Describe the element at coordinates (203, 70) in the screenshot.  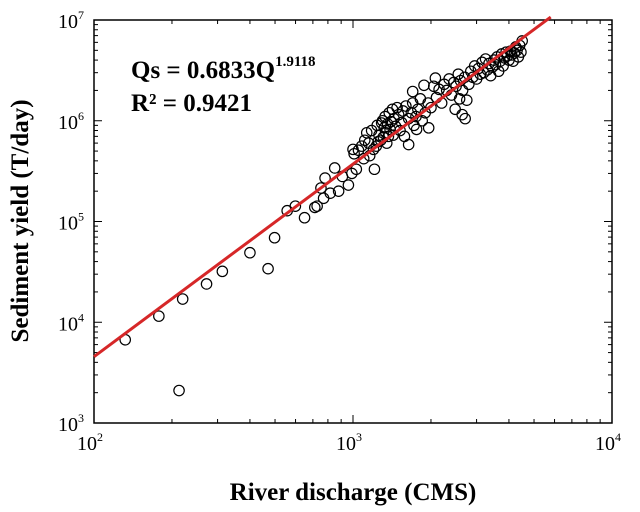
I see `equation-main-text: Qs = 0.6833Q` at that location.